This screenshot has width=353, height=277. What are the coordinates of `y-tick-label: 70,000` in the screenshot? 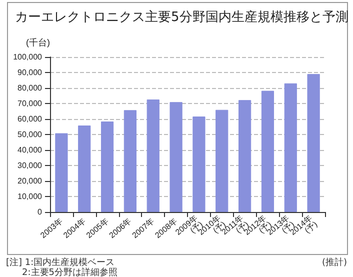 It's located at (30, 103).